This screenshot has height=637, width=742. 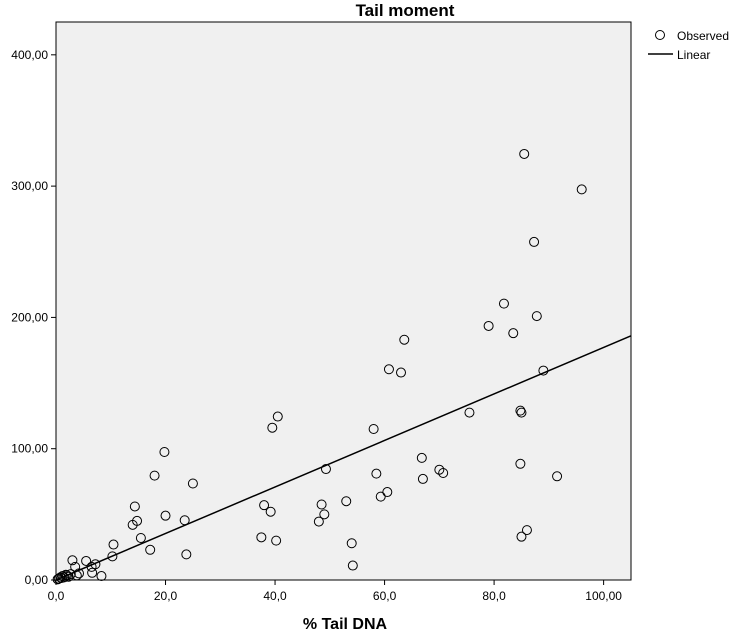 What do you see at coordinates (603, 596) in the screenshot?
I see `x-tick-label: 100,00` at bounding box center [603, 596].